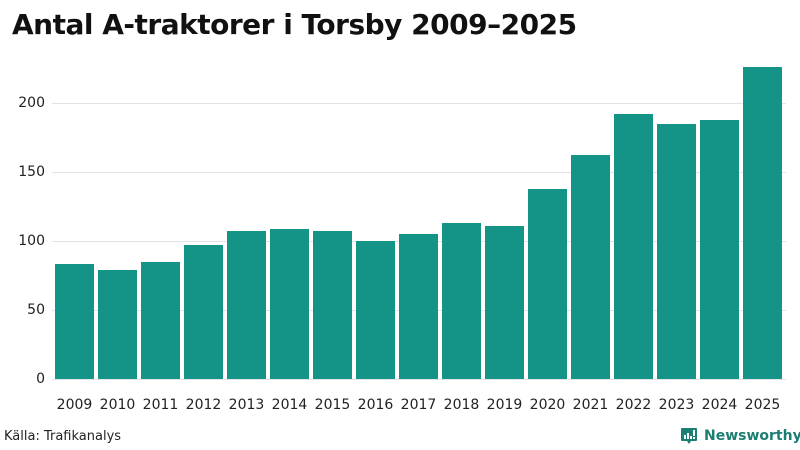 The width and height of the screenshot is (800, 450). I want to click on x-axis-tick-label: 2009, so click(74, 405).